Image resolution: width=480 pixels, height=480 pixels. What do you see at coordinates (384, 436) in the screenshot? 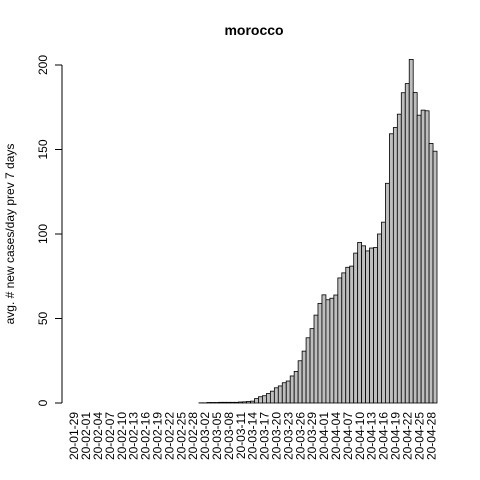
I see `x-tick-label-26: 20-04-16` at bounding box center [384, 436].